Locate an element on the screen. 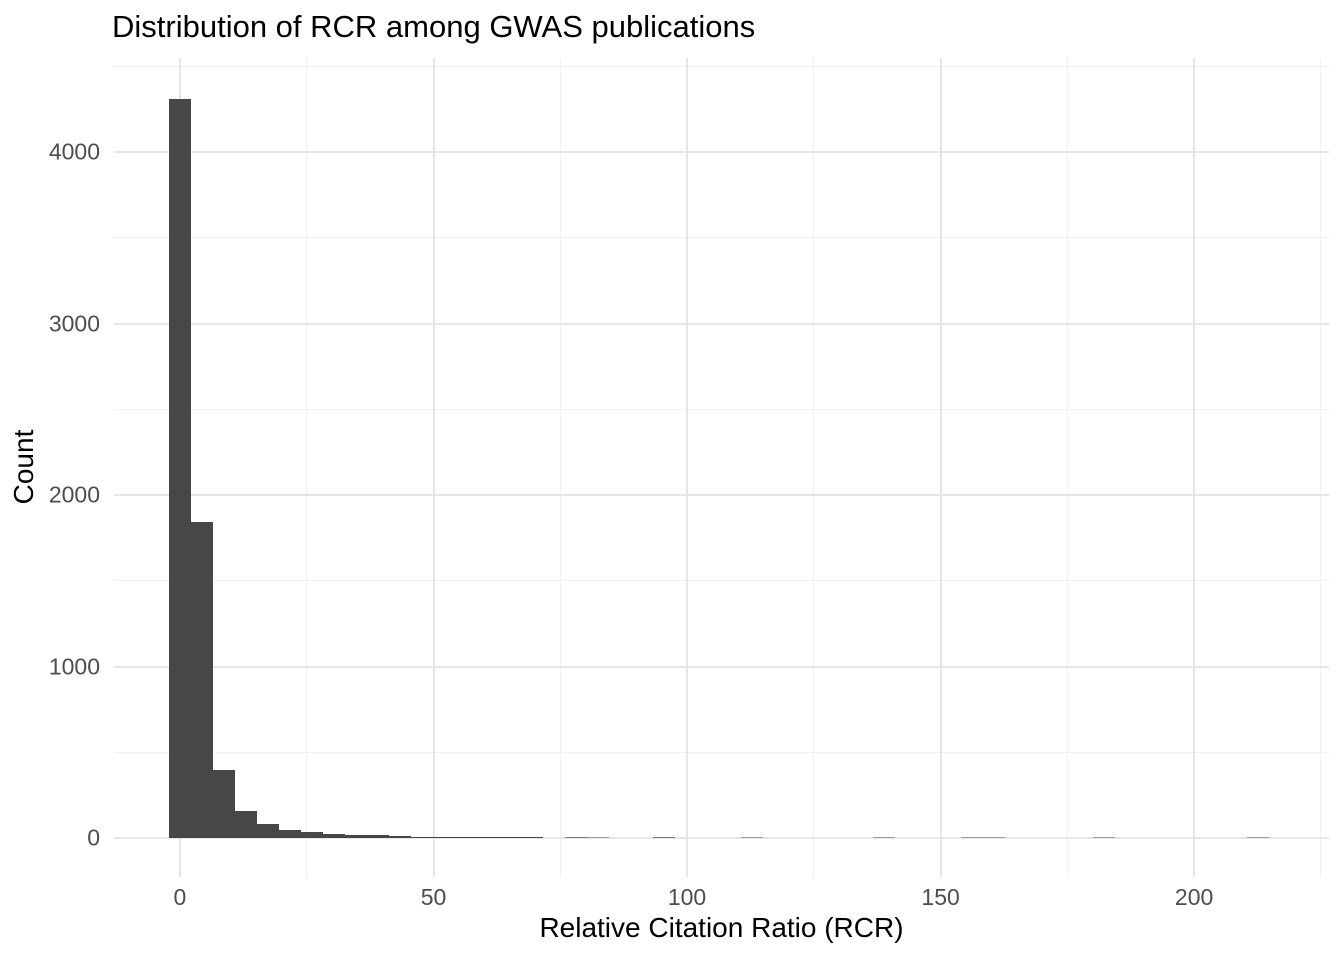 This screenshot has height=960, width=1344. y-tick-label: 3000 is located at coordinates (74, 323).